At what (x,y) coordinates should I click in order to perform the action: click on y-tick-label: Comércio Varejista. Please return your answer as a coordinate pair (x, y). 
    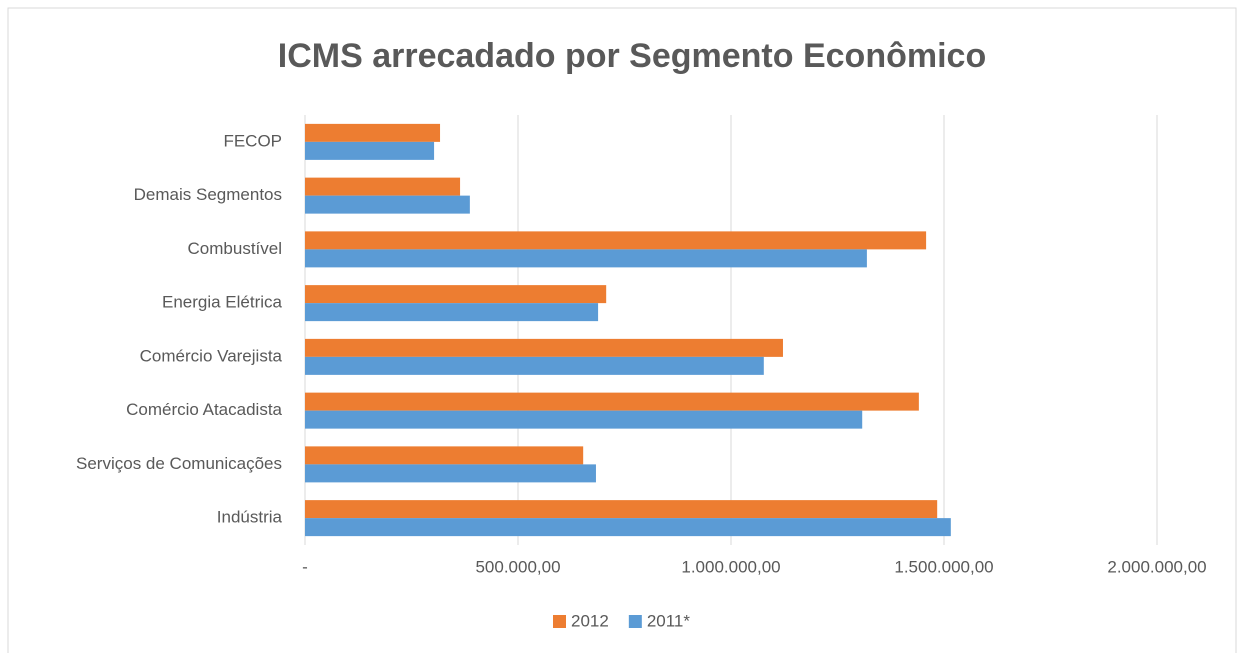
    Looking at the image, I should click on (211, 355).